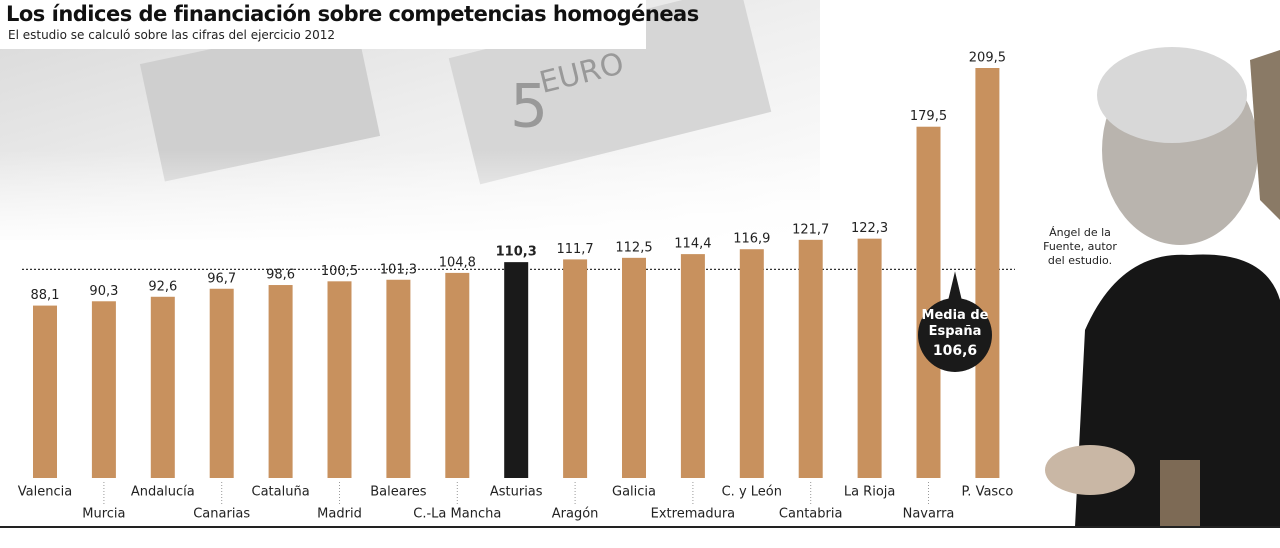  What do you see at coordinates (955, 323) in the screenshot?
I see `average-label: Media de España` at bounding box center [955, 323].